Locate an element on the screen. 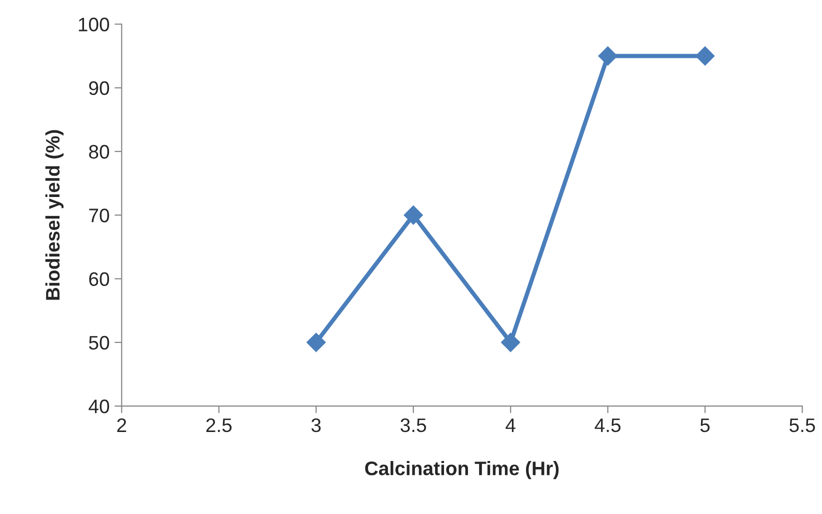  x-tick-label: 2.5 is located at coordinates (219, 425).